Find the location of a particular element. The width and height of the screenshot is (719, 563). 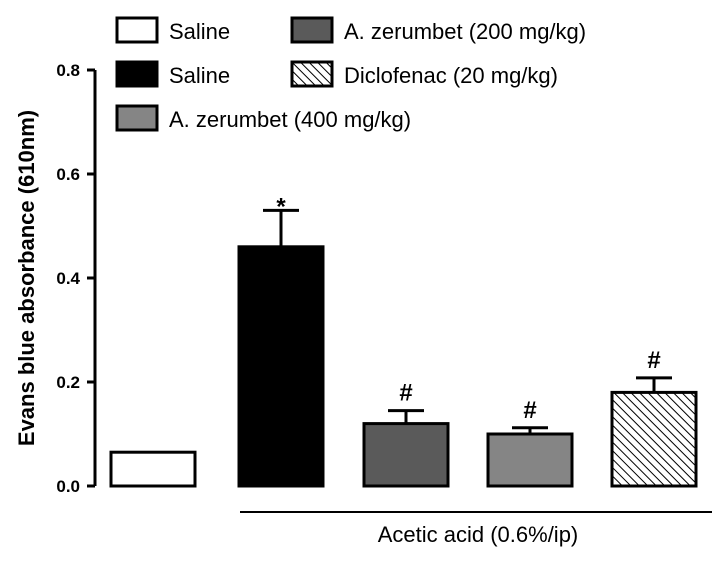

y-axis-ticks: 0.0 0.2 0.4 0.6 0.8 is located at coordinates (75, 278).